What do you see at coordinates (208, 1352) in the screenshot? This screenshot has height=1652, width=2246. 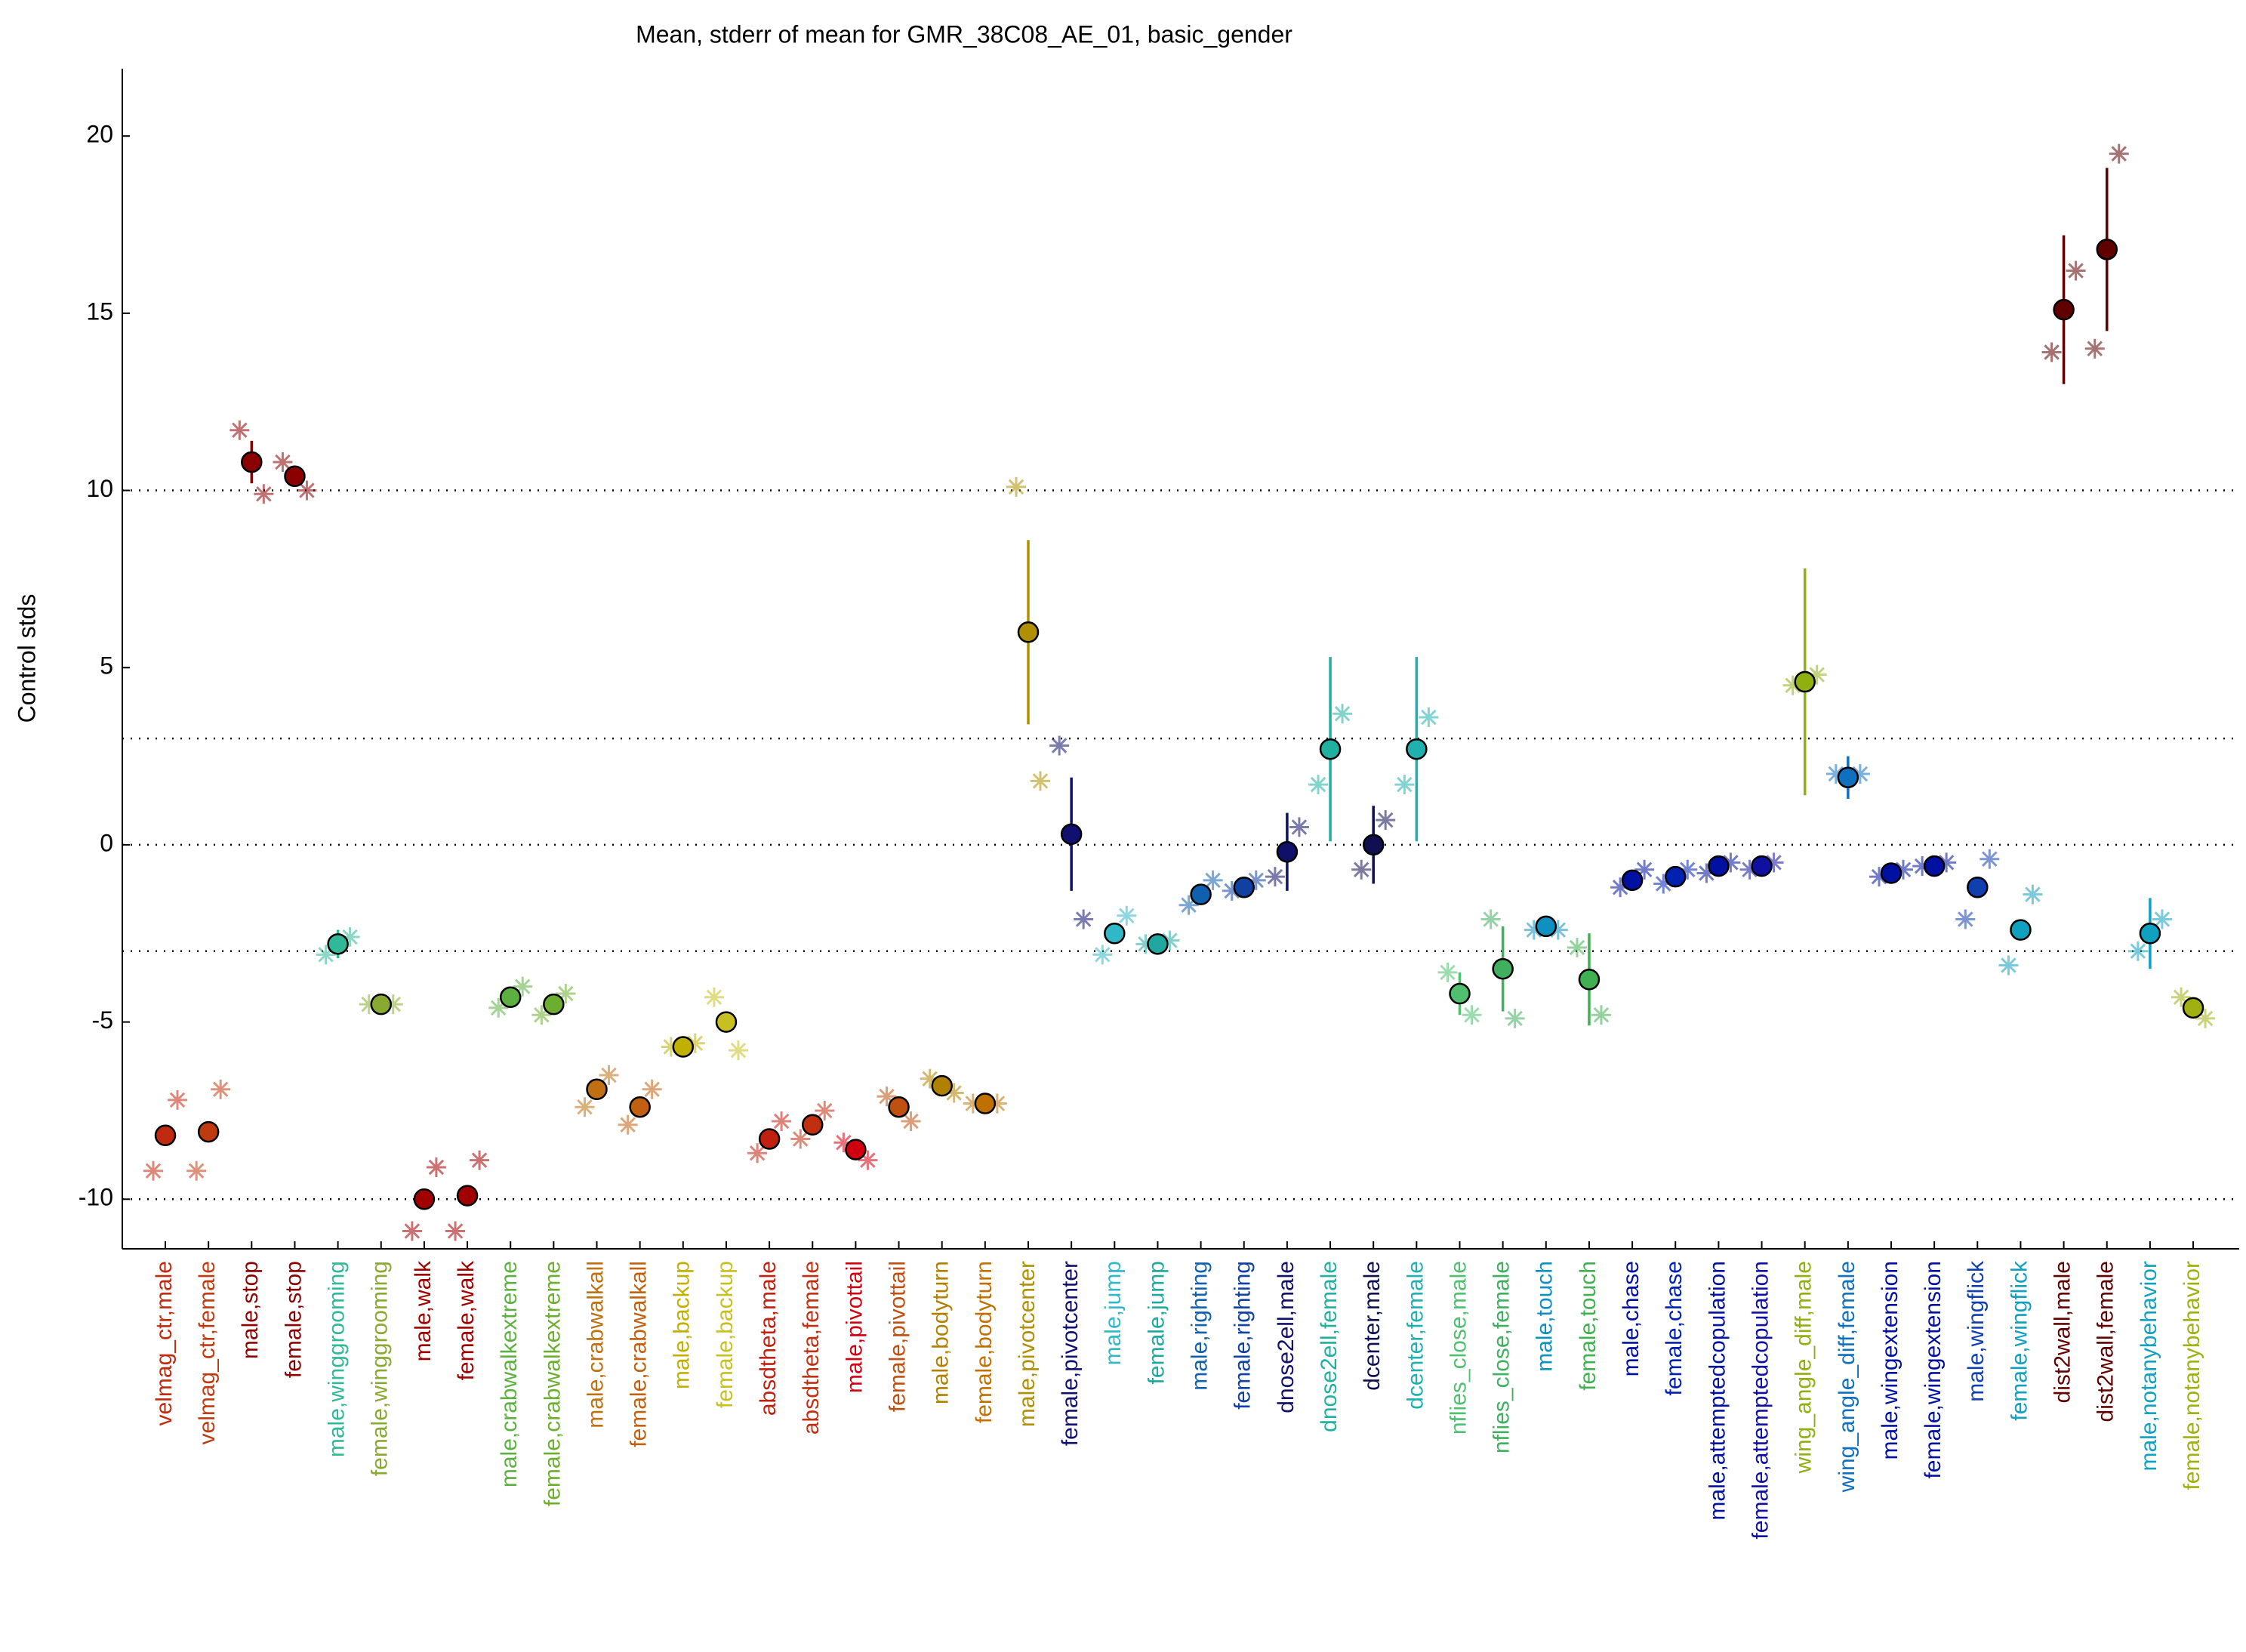 I see `x-tick-label: velmag_ctr,female` at bounding box center [208, 1352].